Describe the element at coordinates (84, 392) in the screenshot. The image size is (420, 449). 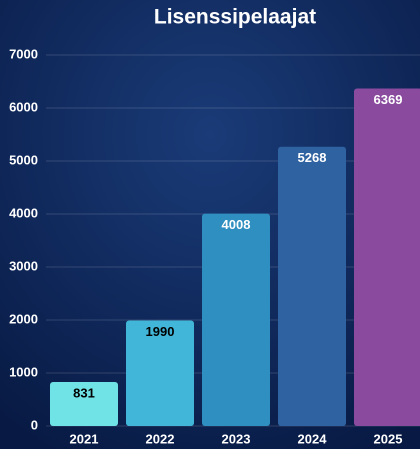
I see `value-label: 831` at that location.